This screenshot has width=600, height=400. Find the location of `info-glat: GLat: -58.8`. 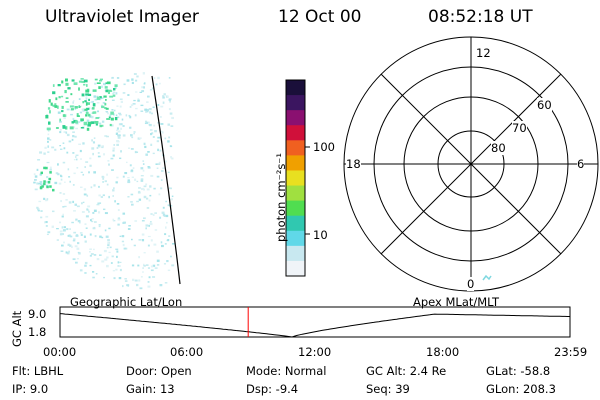

info-glat: GLat: -58.8 is located at coordinates (518, 371).